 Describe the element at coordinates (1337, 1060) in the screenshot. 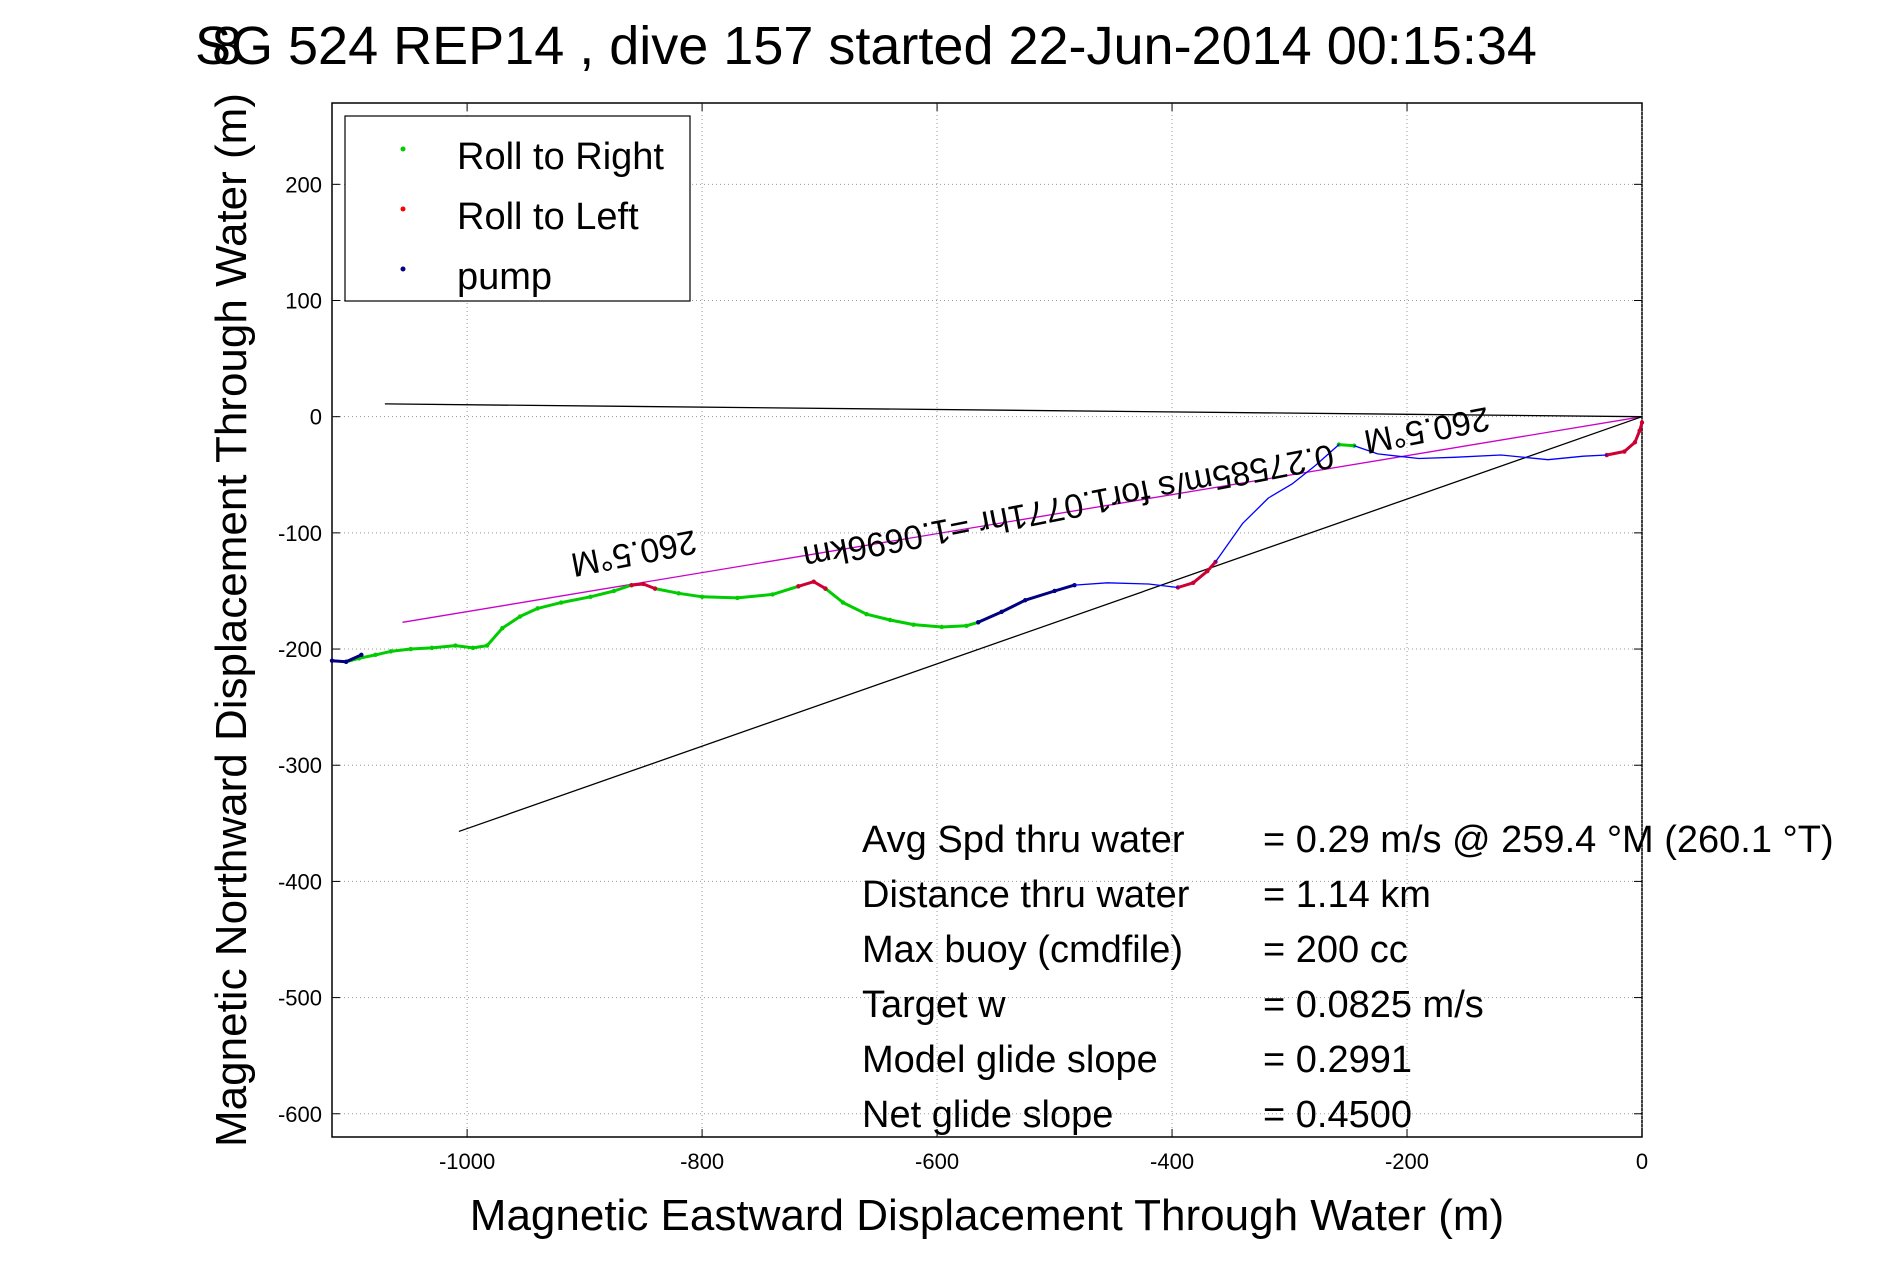

I see `stat-value: = 0.2991` at that location.